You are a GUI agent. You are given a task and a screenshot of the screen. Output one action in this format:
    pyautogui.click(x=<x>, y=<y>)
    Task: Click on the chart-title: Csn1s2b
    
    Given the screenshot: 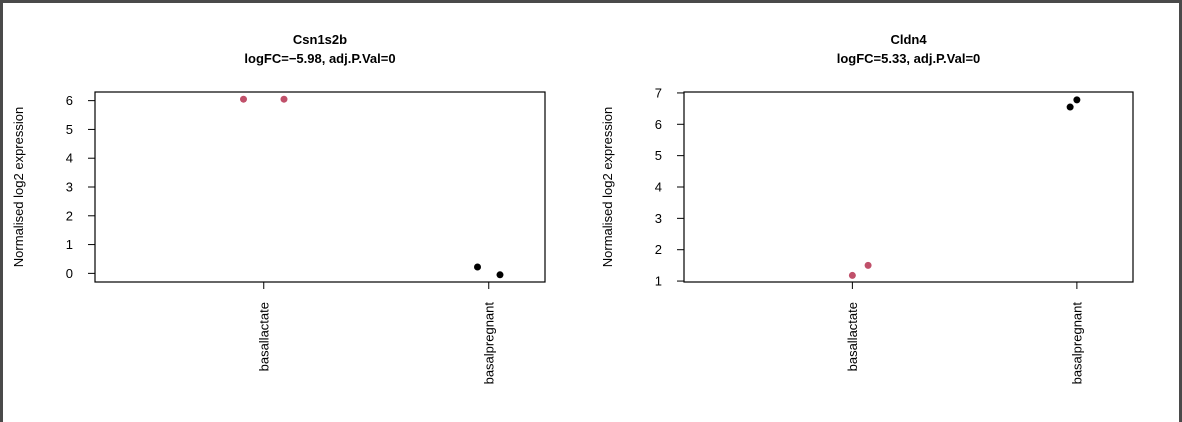 What is the action you would take?
    pyautogui.click(x=320, y=39)
    